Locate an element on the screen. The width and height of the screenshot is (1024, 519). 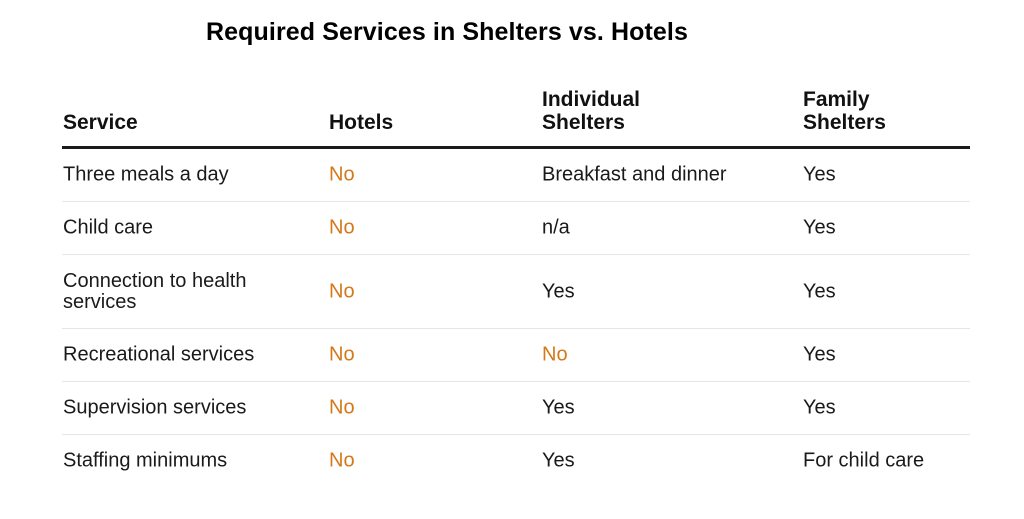
cell-individual: n/a is located at coordinates (556, 227).